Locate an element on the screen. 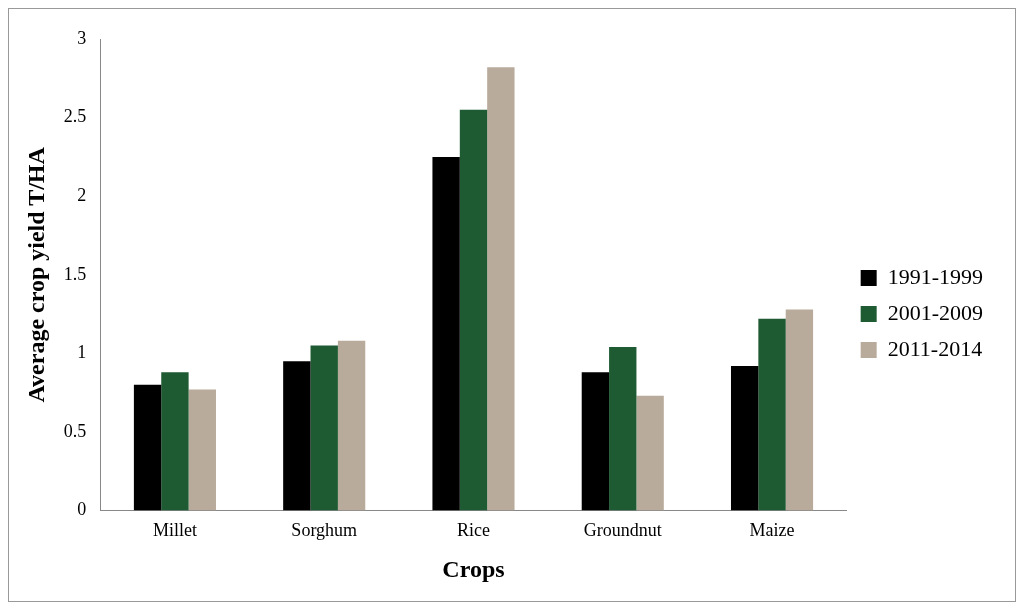 This screenshot has width=1026, height=611. y-tick-label: 3 is located at coordinates (82, 37).